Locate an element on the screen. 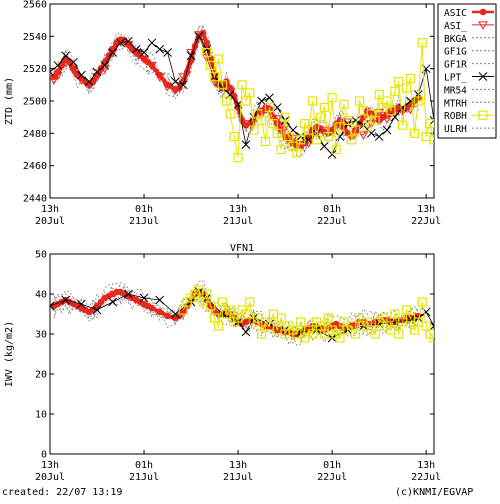 The width and height of the screenshot is (500, 504). plot-area is located at coordinates (242, 313).